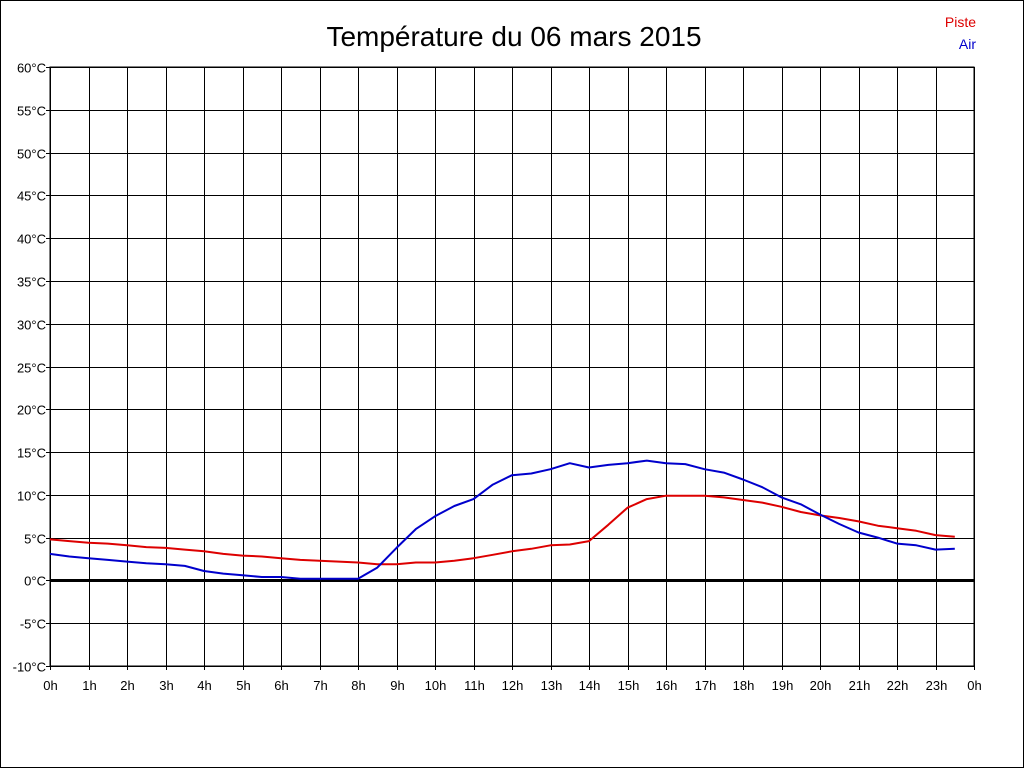 This screenshot has height=768, width=1024. I want to click on series-line-piste, so click(502, 530).